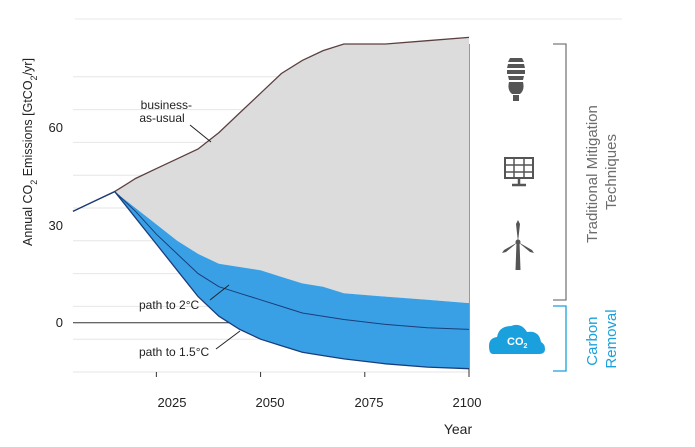 This screenshot has height=447, width=695. What do you see at coordinates (30, 152) in the screenshot?
I see `y-axis-title: Annual CO2 Emissions [GtCO2/yr]` at bounding box center [30, 152].